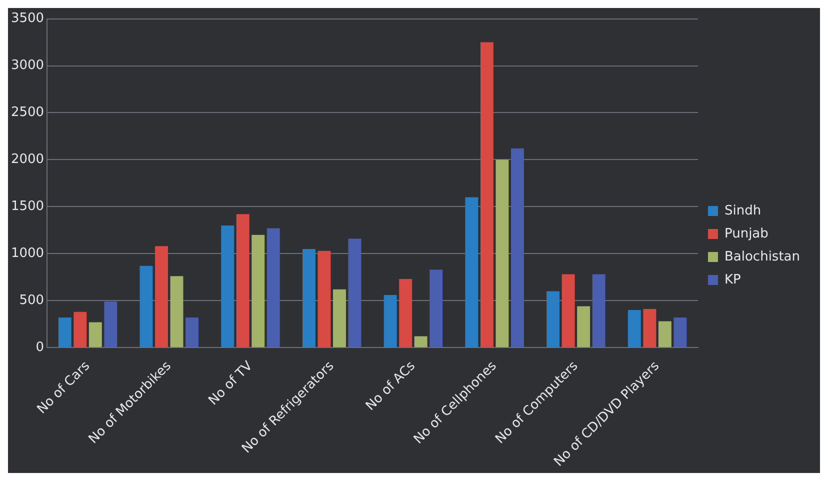 Image resolution: width=828 pixels, height=481 pixels. Describe the element at coordinates (231, 383) in the screenshot. I see `x-tick-label: No of TV` at that location.